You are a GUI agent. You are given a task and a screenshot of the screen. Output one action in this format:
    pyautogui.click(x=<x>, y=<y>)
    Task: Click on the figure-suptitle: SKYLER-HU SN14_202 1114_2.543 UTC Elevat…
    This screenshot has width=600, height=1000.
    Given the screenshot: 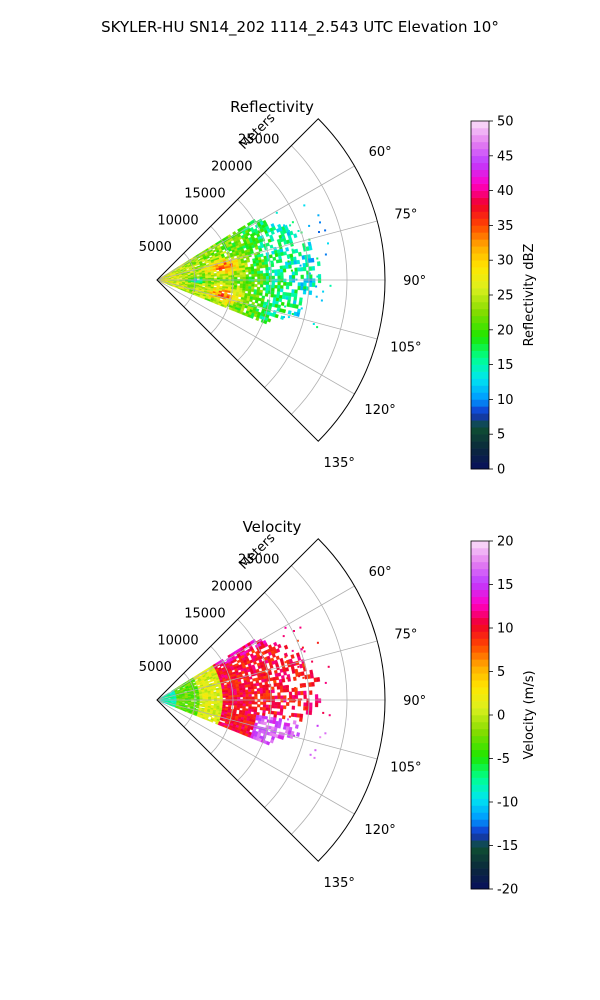 What is the action you would take?
    pyautogui.click(x=300, y=27)
    